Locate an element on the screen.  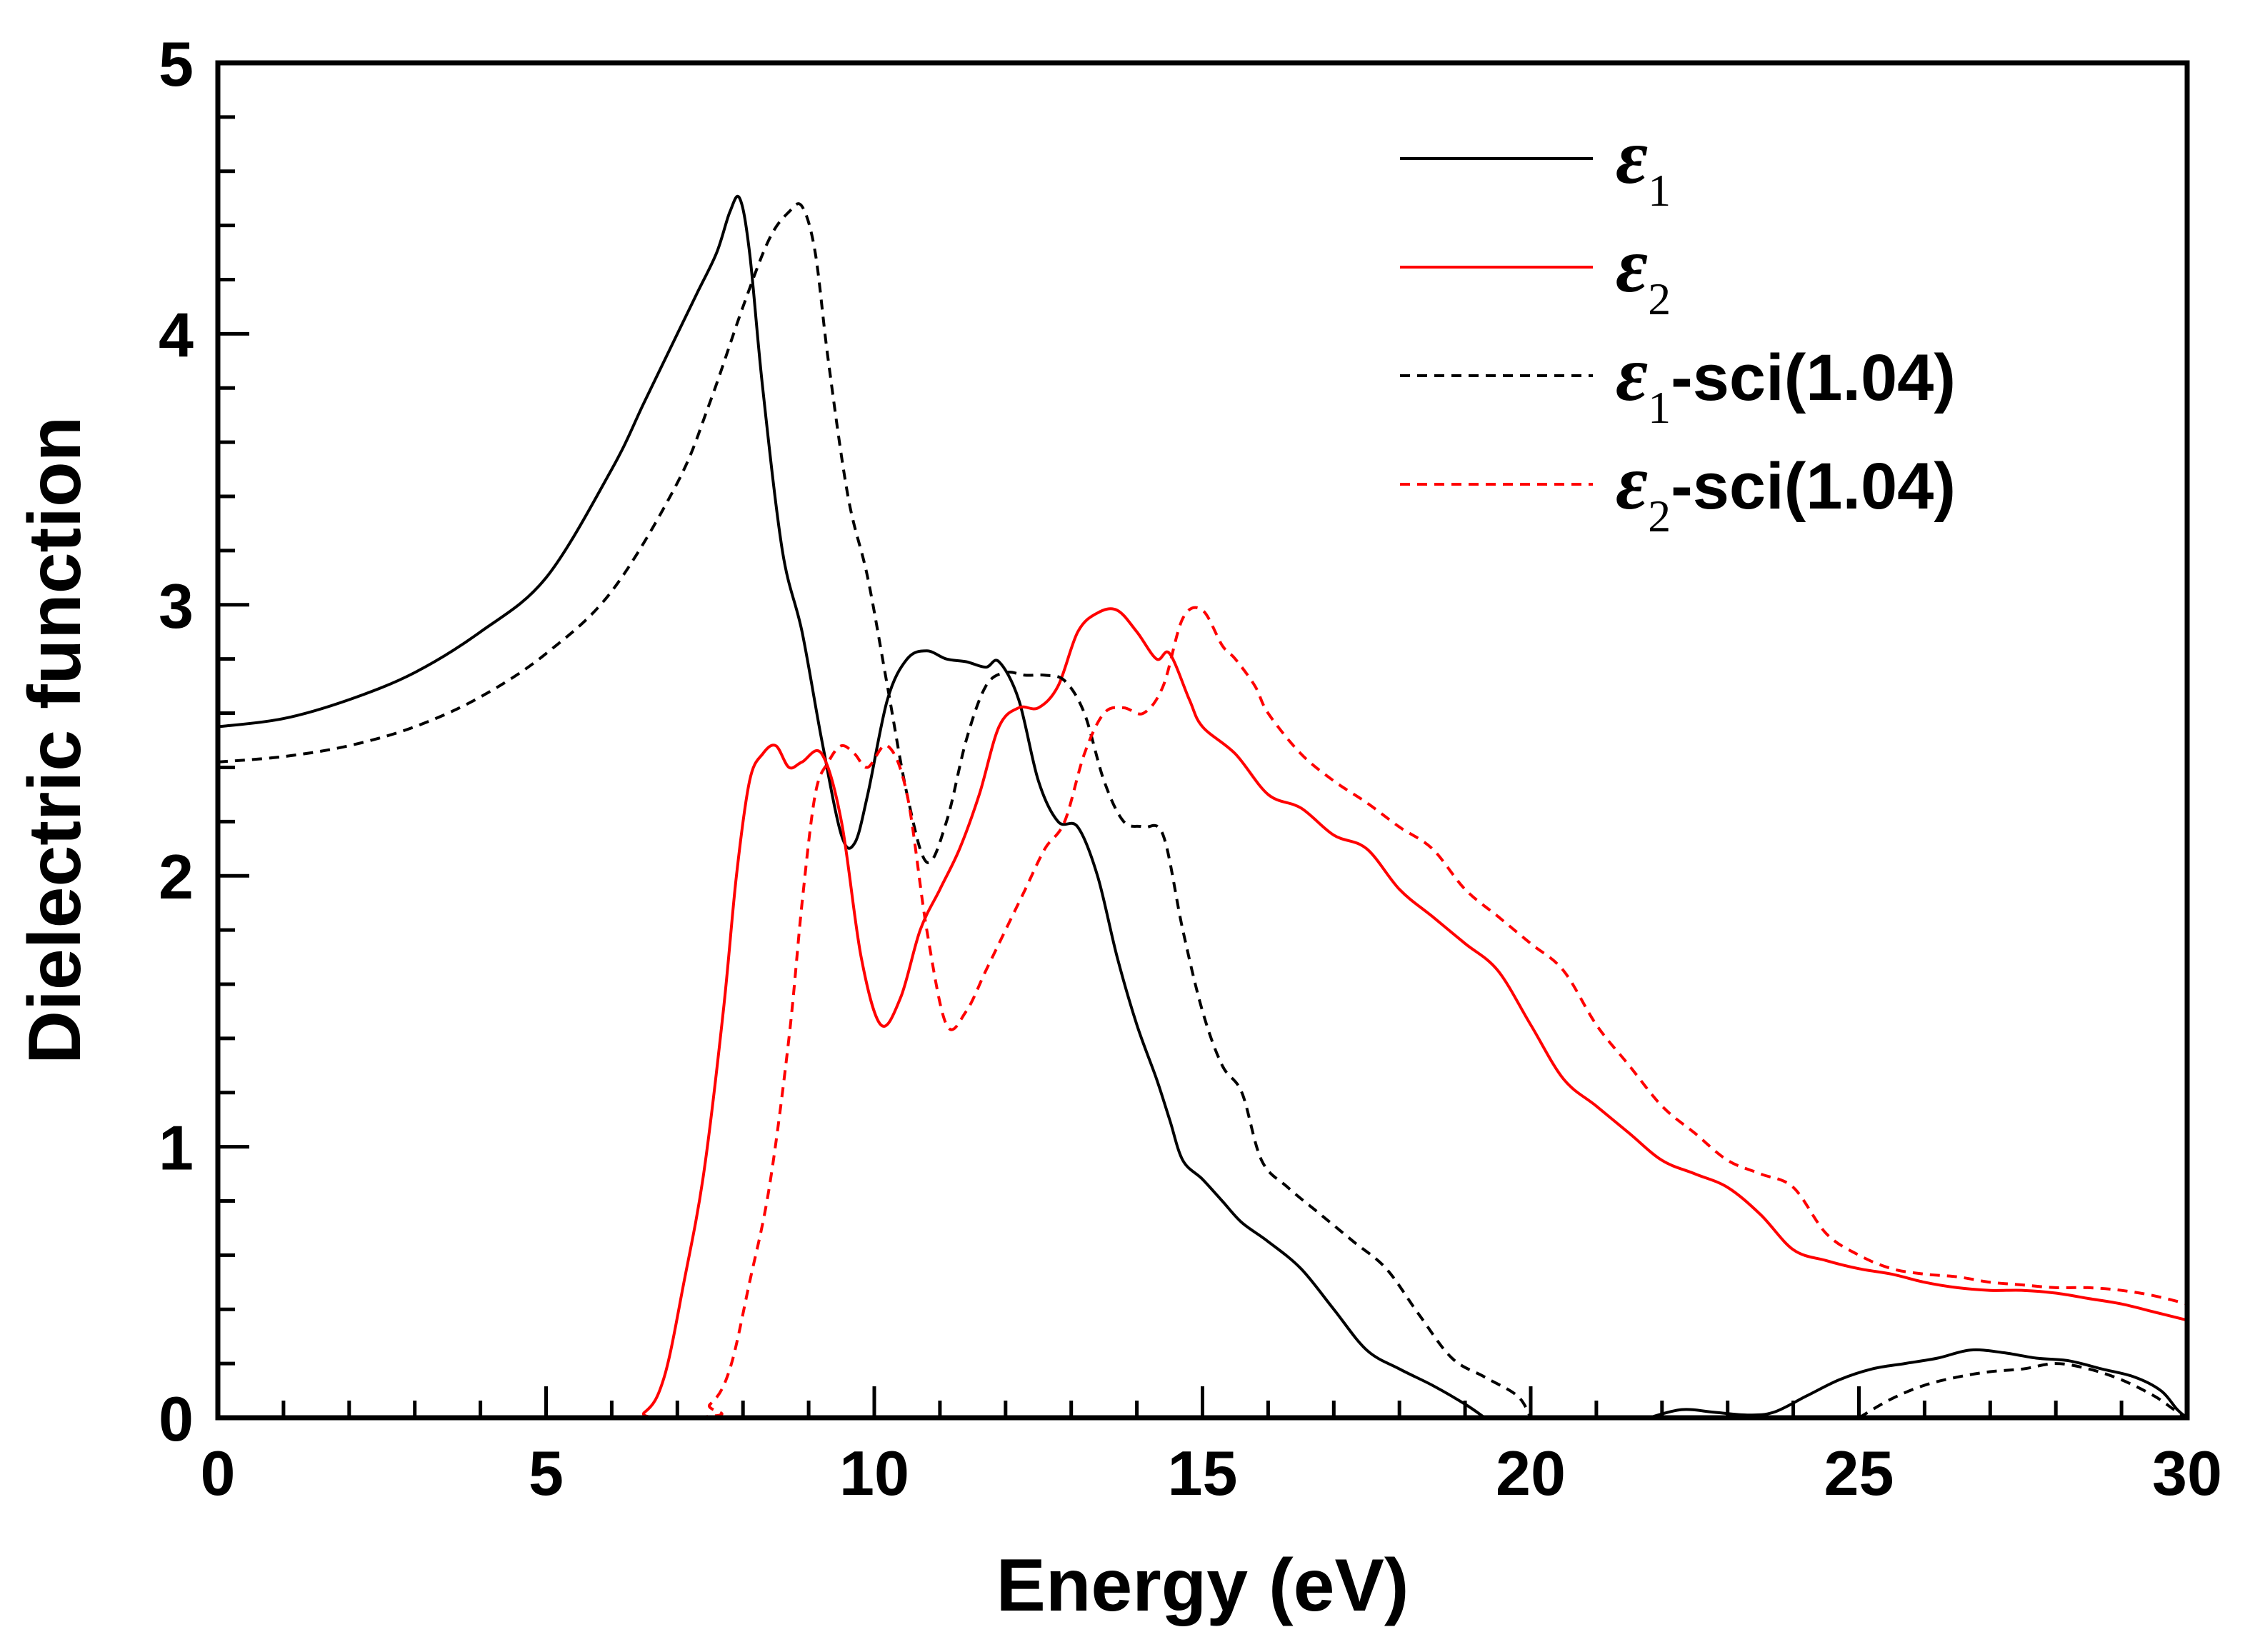
series-line-1-sci-25-30-ev is located at coordinates (2022, 1390).